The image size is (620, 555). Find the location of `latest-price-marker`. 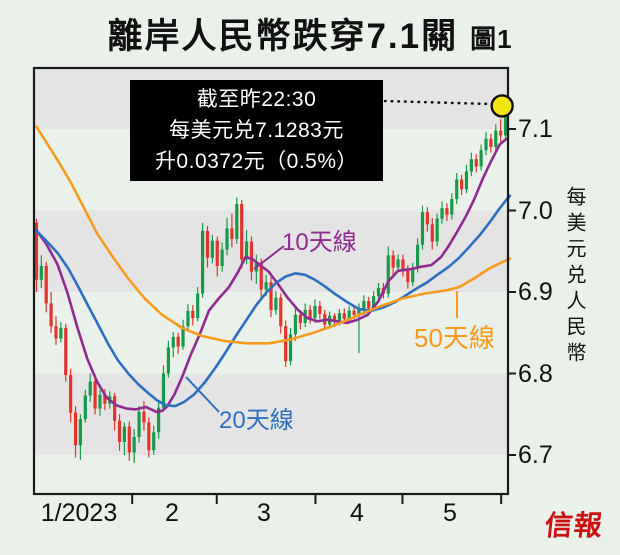

latest-price-marker is located at coordinates (502, 106).